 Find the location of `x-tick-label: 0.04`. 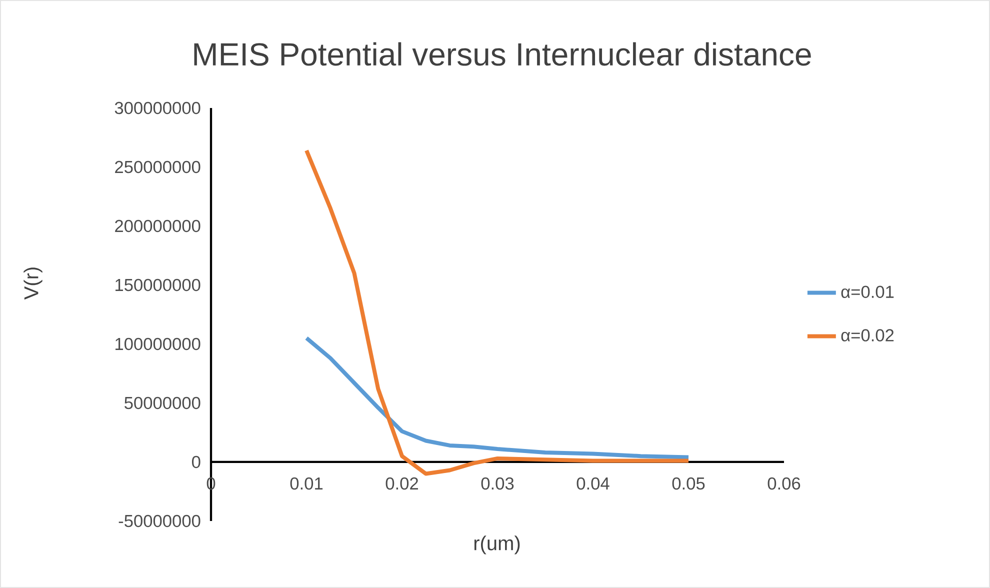

x-tick-label: 0.04 is located at coordinates (593, 483).